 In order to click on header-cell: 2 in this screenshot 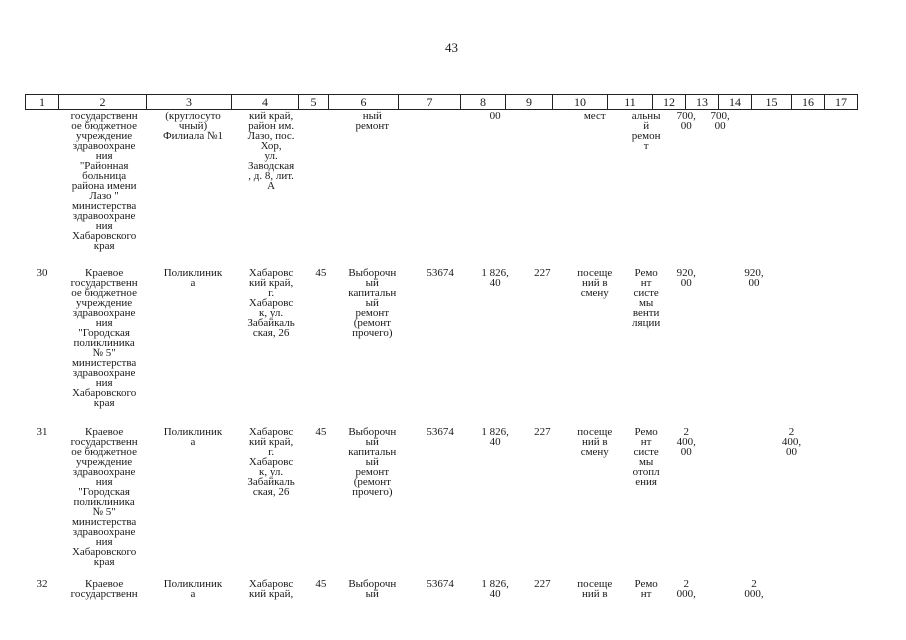, I will do `click(102, 102)`.